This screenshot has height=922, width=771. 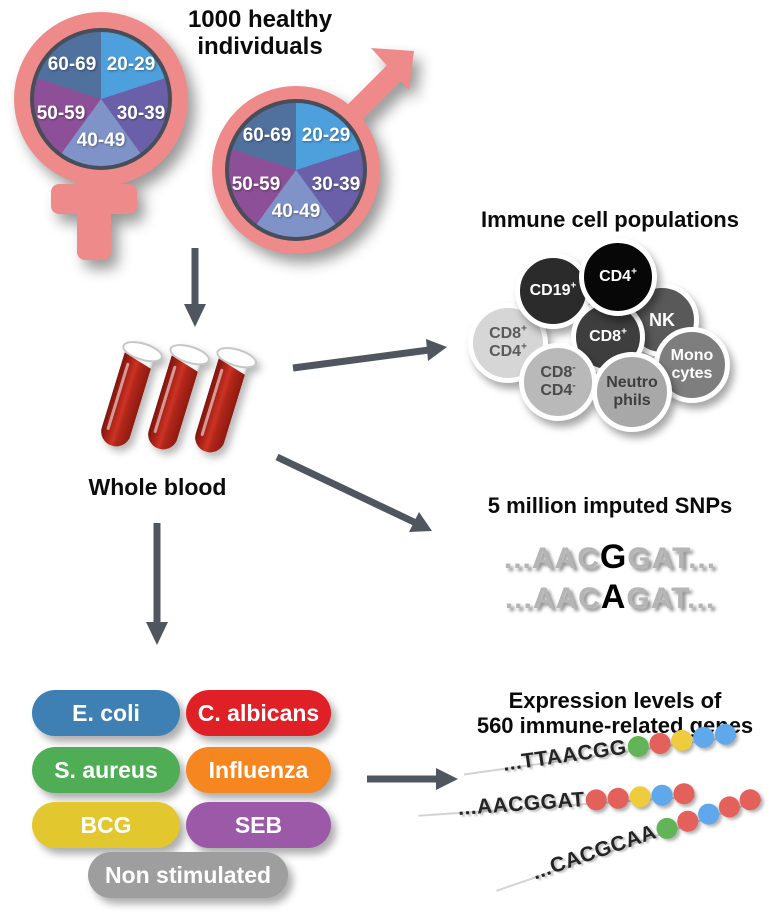 What do you see at coordinates (369, 355) in the screenshot?
I see `arrow-blood-to-immune-cells` at bounding box center [369, 355].